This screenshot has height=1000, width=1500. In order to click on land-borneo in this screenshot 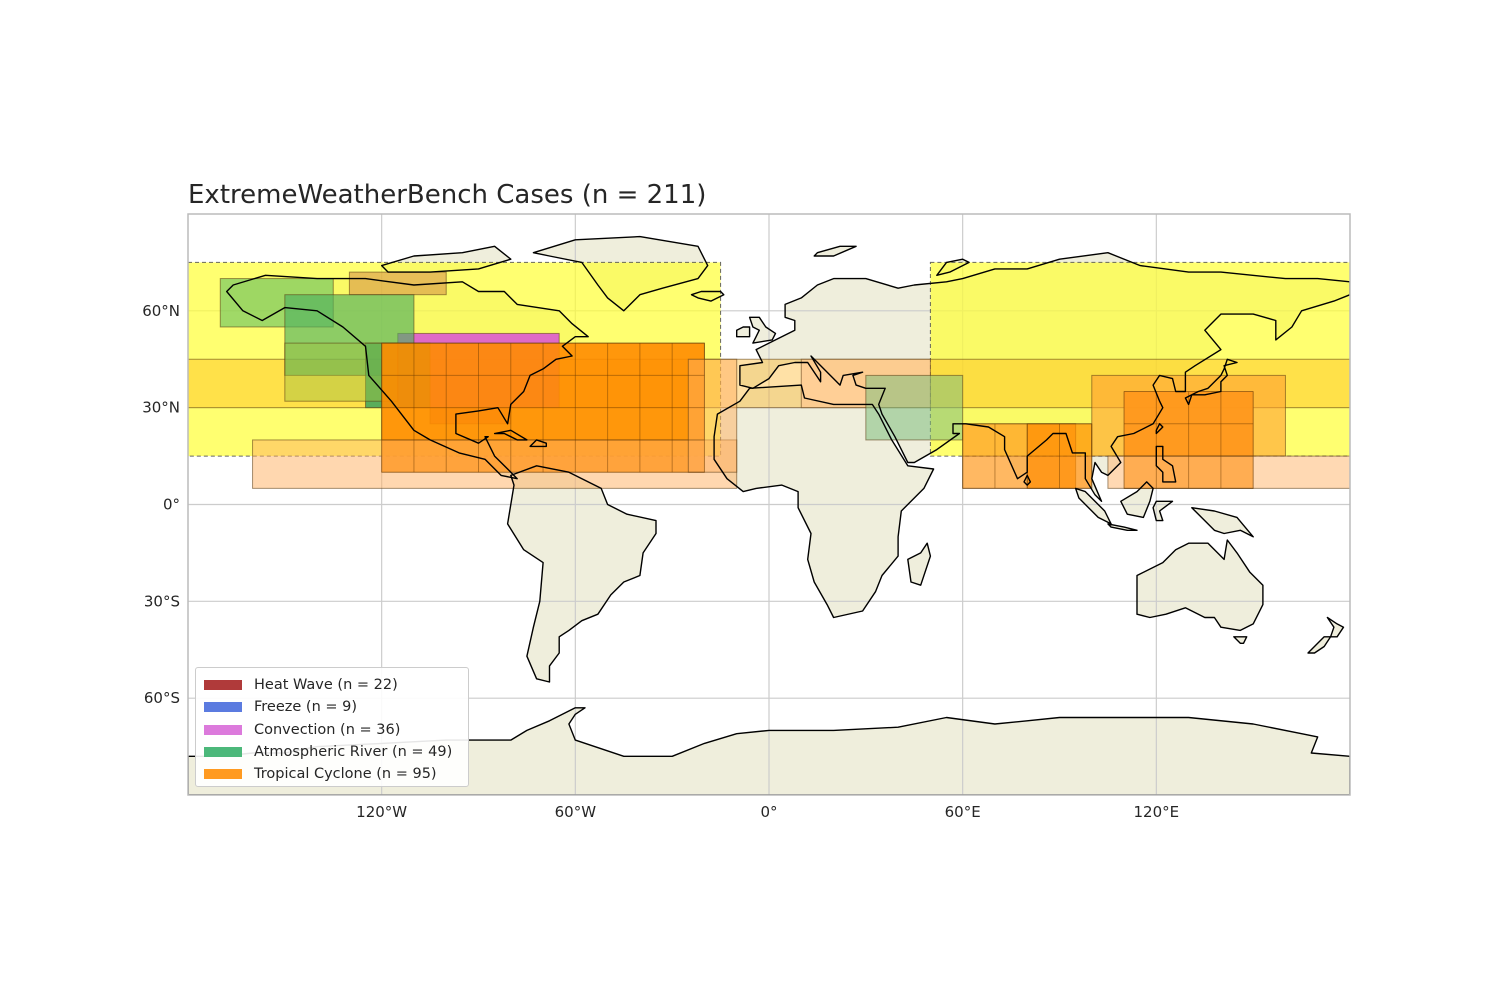, I will do `click(1137, 499)`.